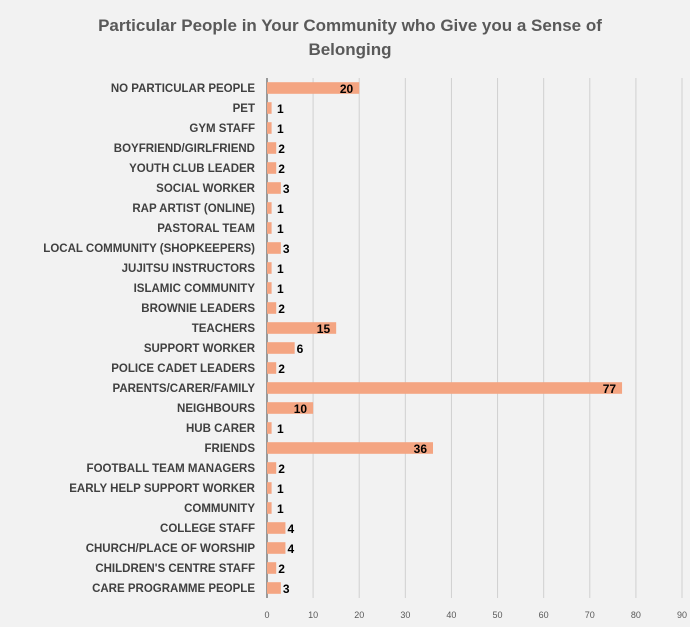  I want to click on x-tick-label: 70, so click(590, 615).